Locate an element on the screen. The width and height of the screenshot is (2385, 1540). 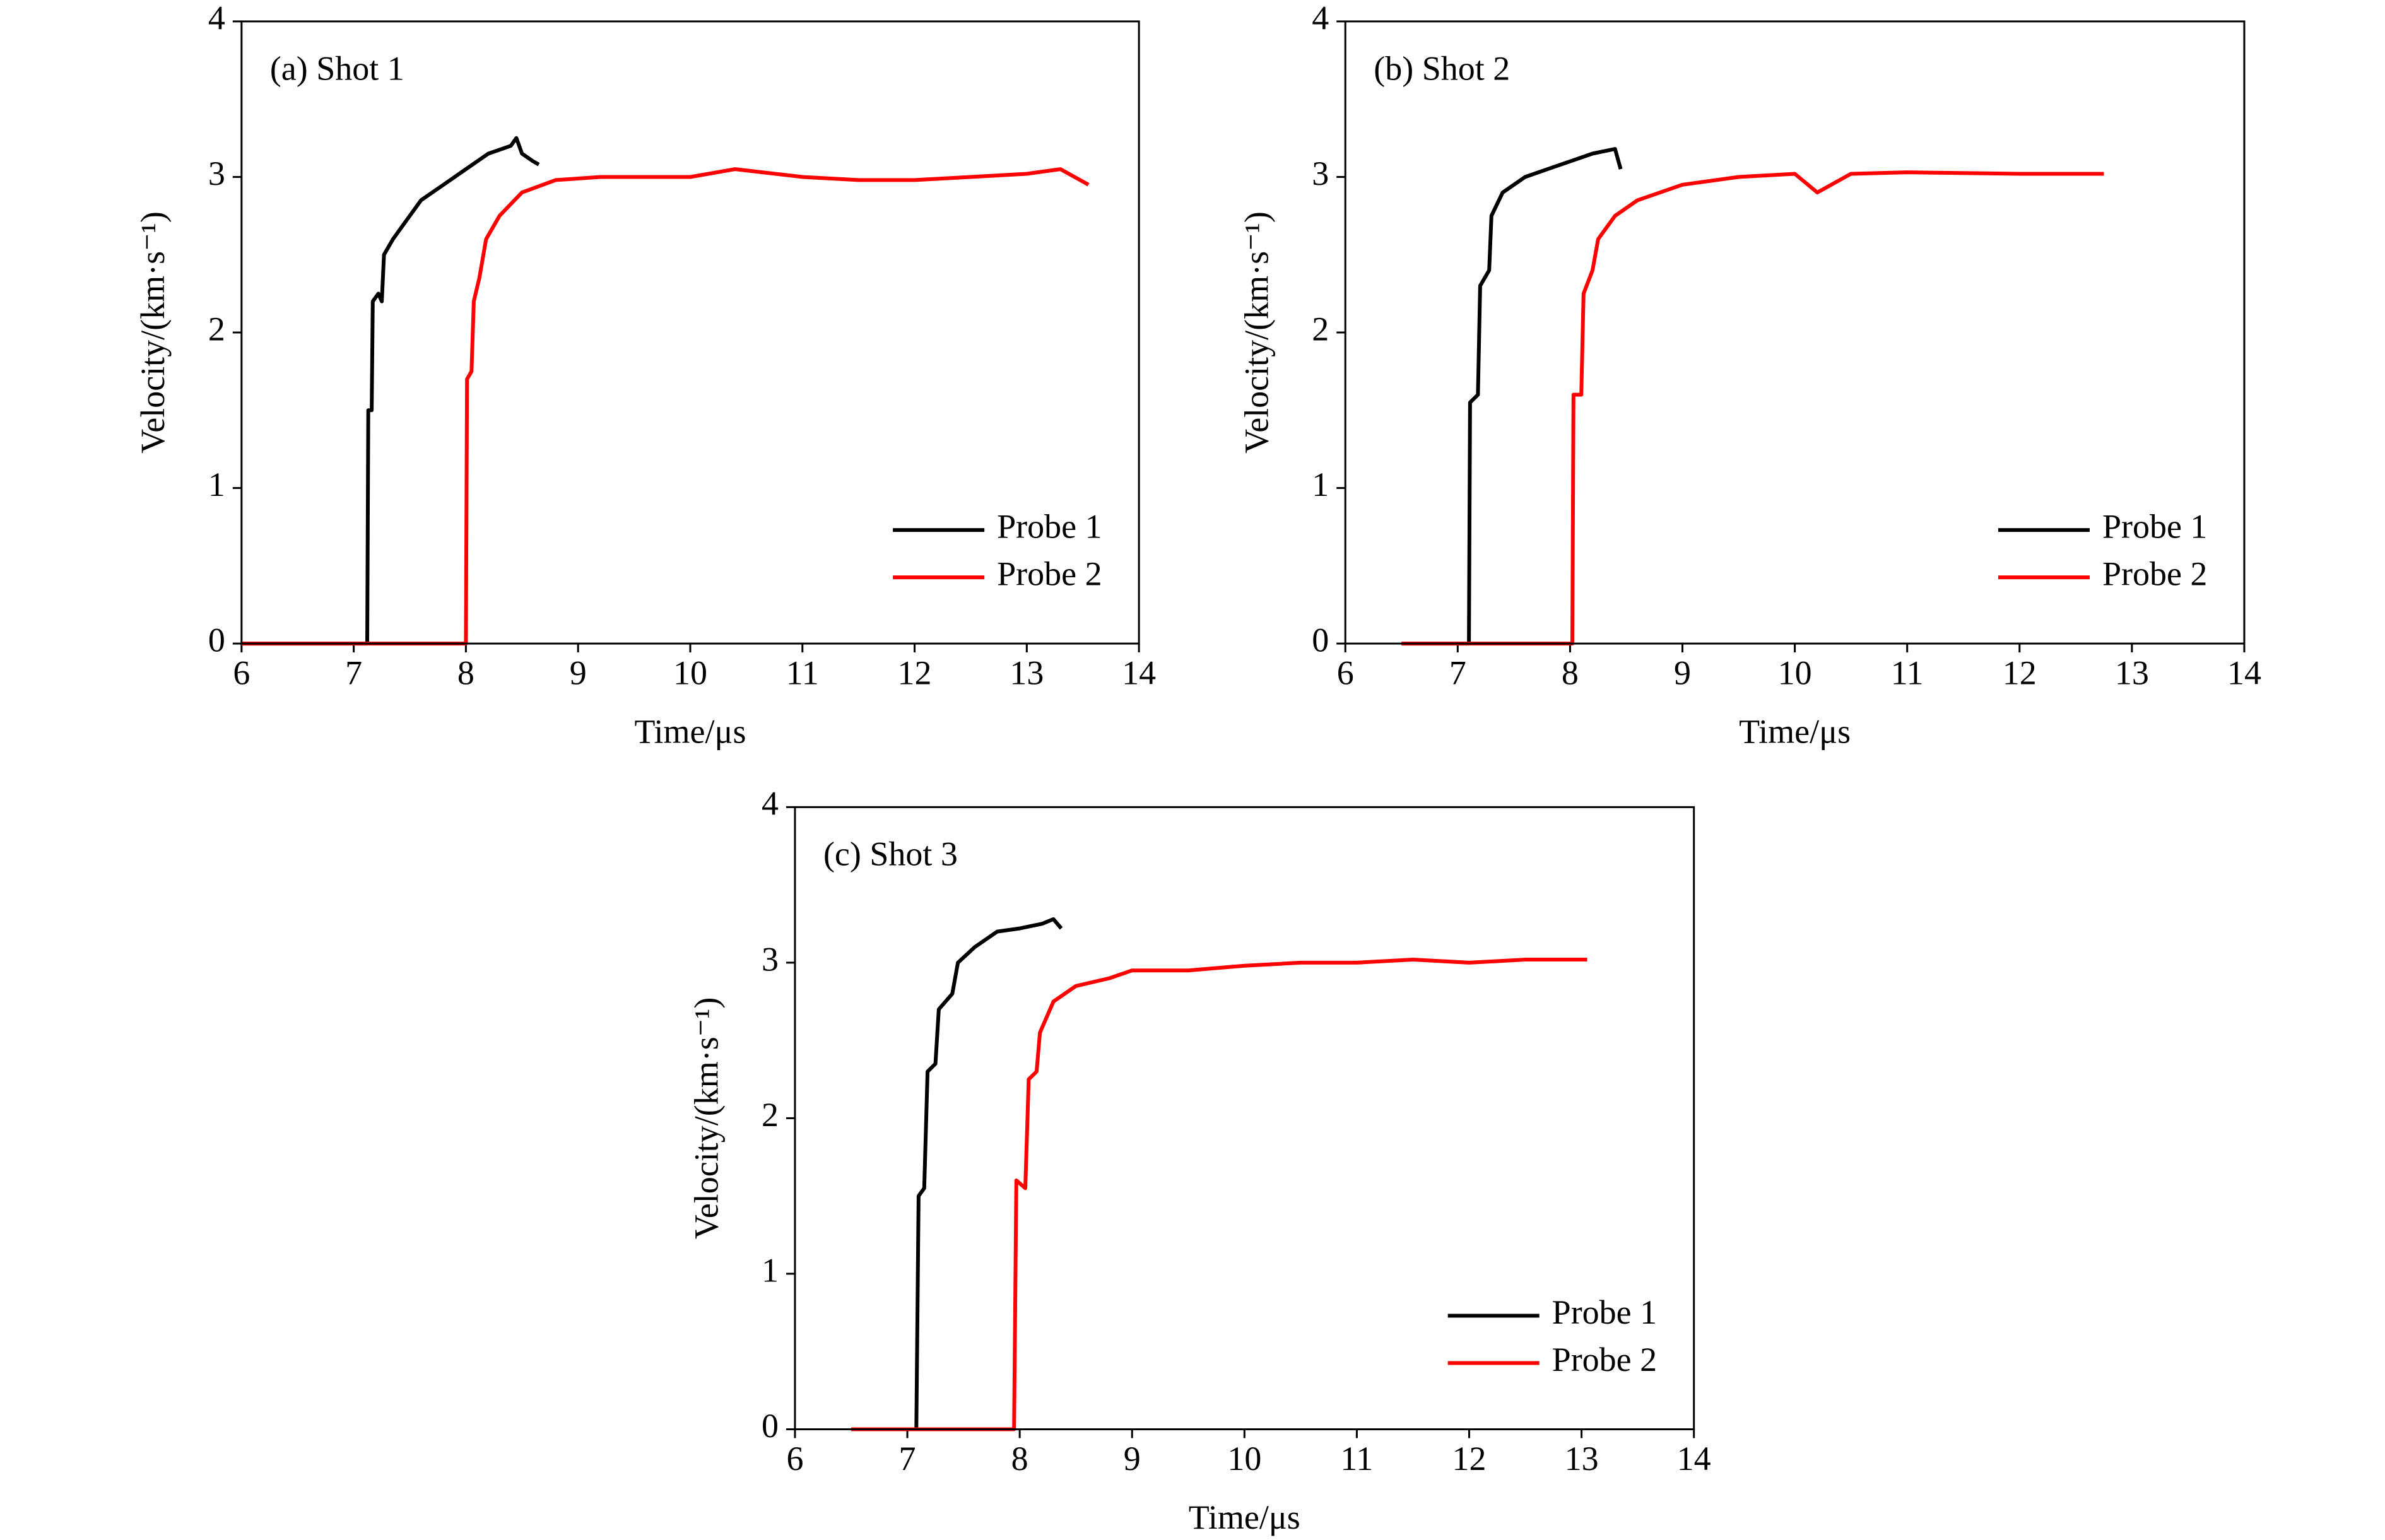
panel-title: (a) Shot 1 is located at coordinates (337, 68).